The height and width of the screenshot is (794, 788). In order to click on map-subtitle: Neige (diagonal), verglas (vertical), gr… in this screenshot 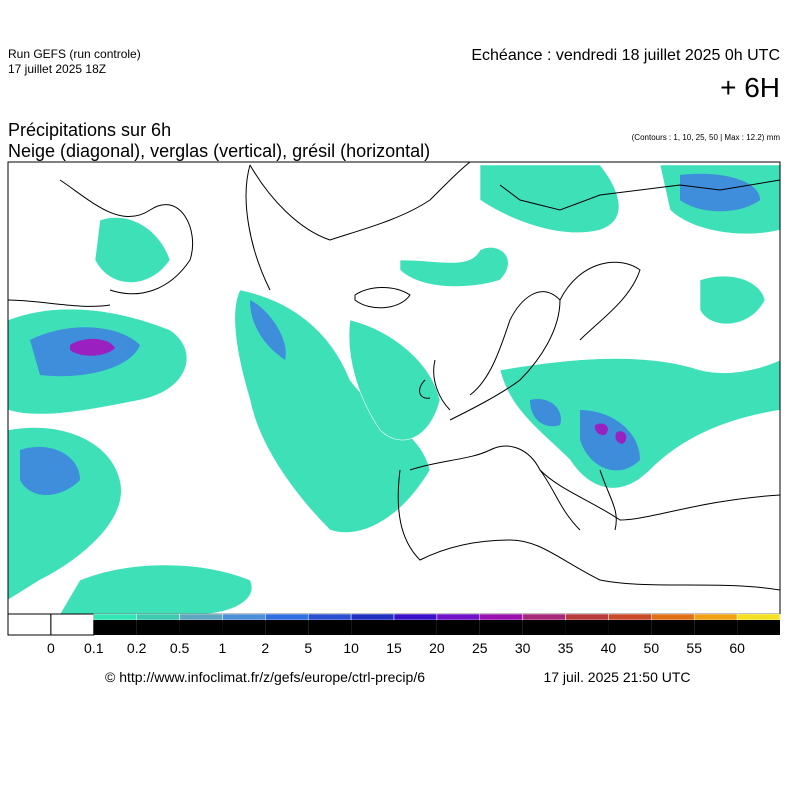, I will do `click(219, 151)`.